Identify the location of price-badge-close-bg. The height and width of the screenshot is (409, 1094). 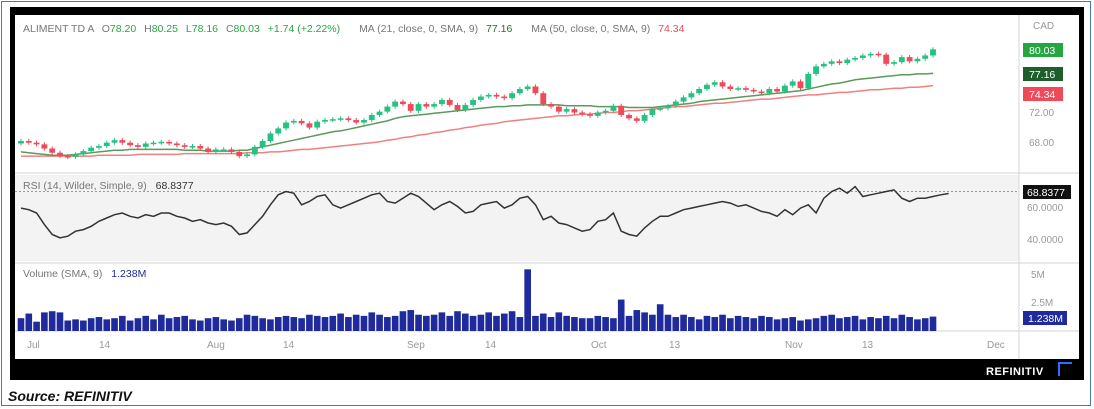
(1043, 50).